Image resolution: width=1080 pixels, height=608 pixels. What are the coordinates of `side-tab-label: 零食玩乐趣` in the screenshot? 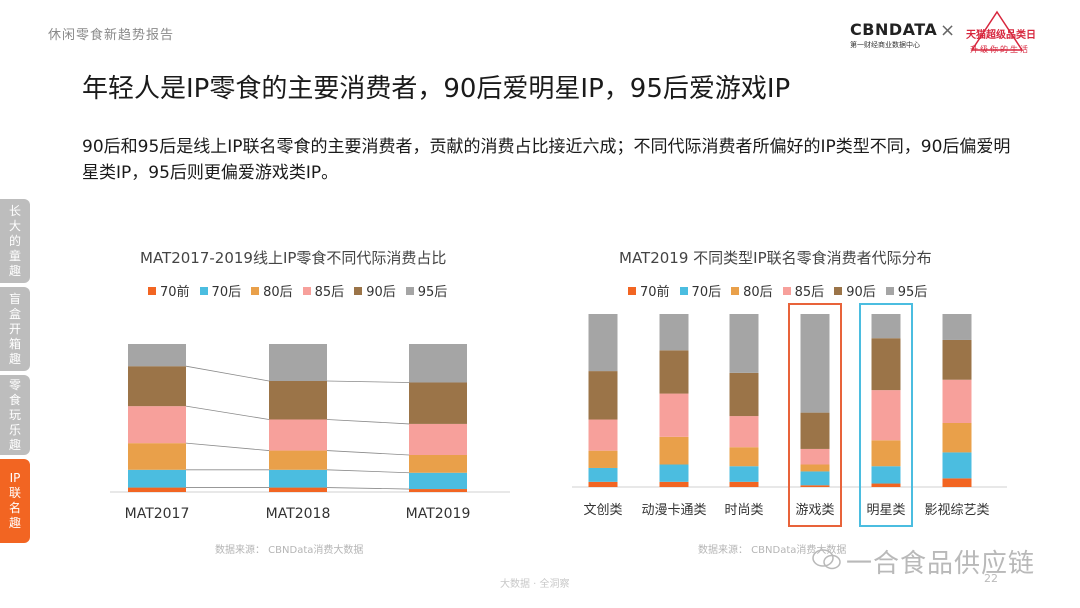 It's located at (14, 414).